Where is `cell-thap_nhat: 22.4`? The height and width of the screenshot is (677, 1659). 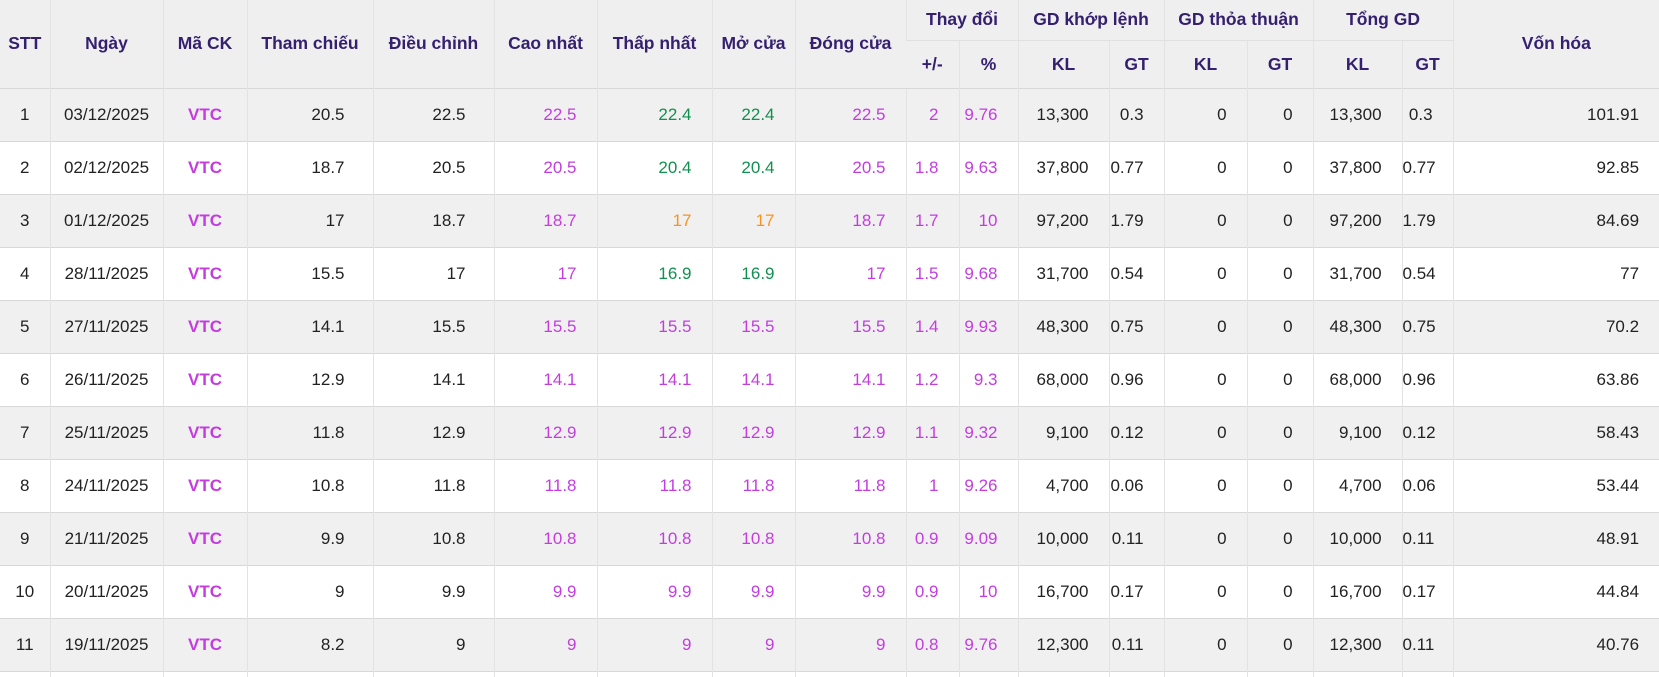
cell-thap_nhat: 22.4 is located at coordinates (654, 114).